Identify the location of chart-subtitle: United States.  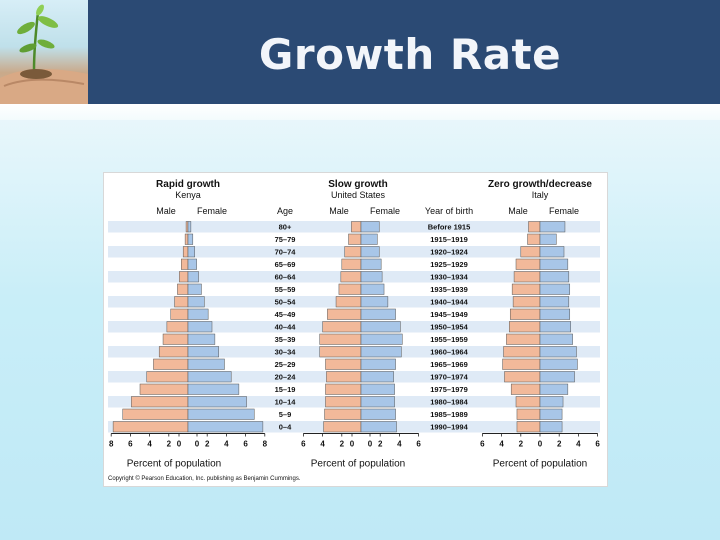
(358, 195).